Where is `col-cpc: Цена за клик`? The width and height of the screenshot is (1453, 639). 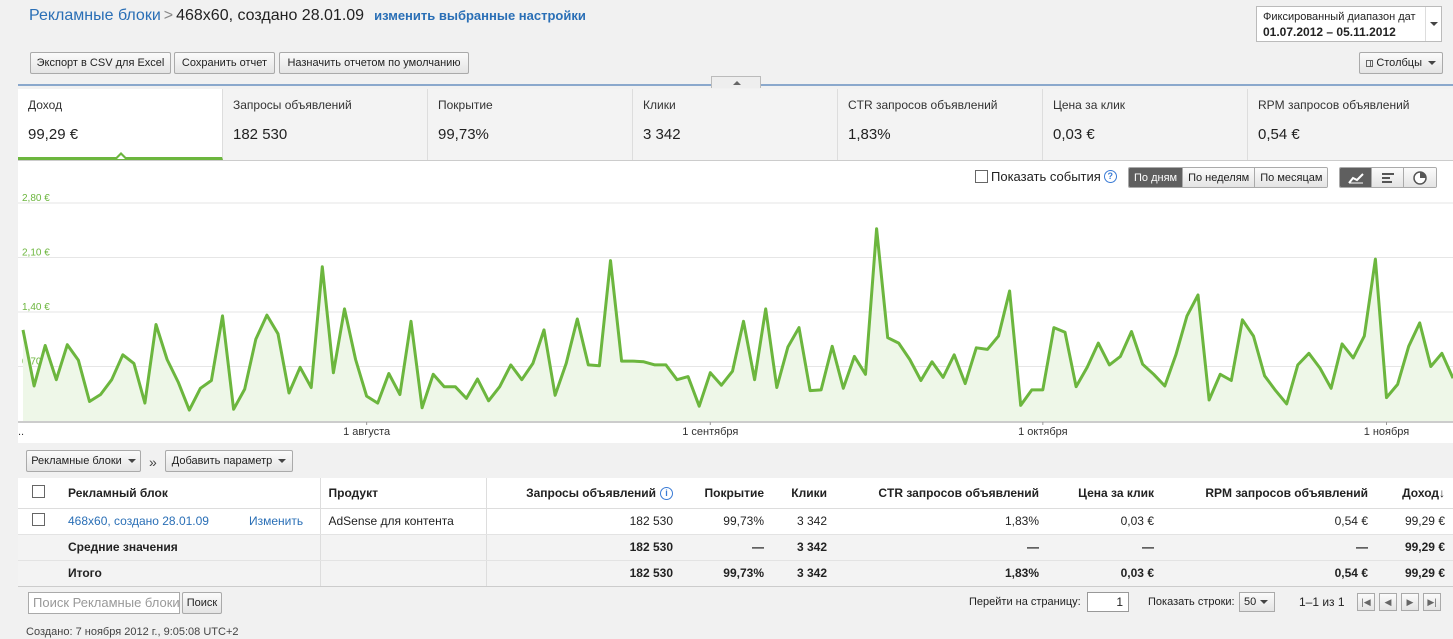 col-cpc: Цена за клик is located at coordinates (1104, 493).